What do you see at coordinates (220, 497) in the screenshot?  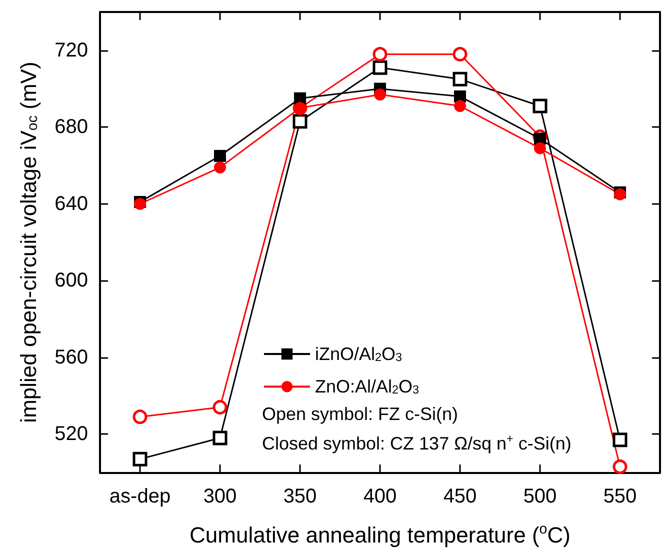 I see `x-tick-label: 300` at bounding box center [220, 497].